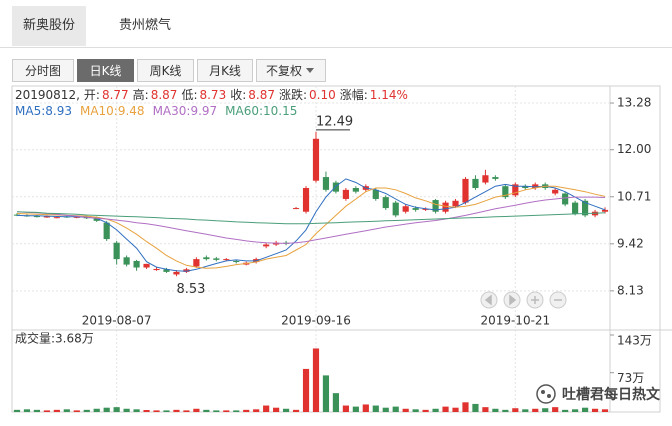 Image resolution: width=672 pixels, height=426 pixels. Describe the element at coordinates (54, 338) in the screenshot. I see `volume-title: 成交量:3.68万` at that location.